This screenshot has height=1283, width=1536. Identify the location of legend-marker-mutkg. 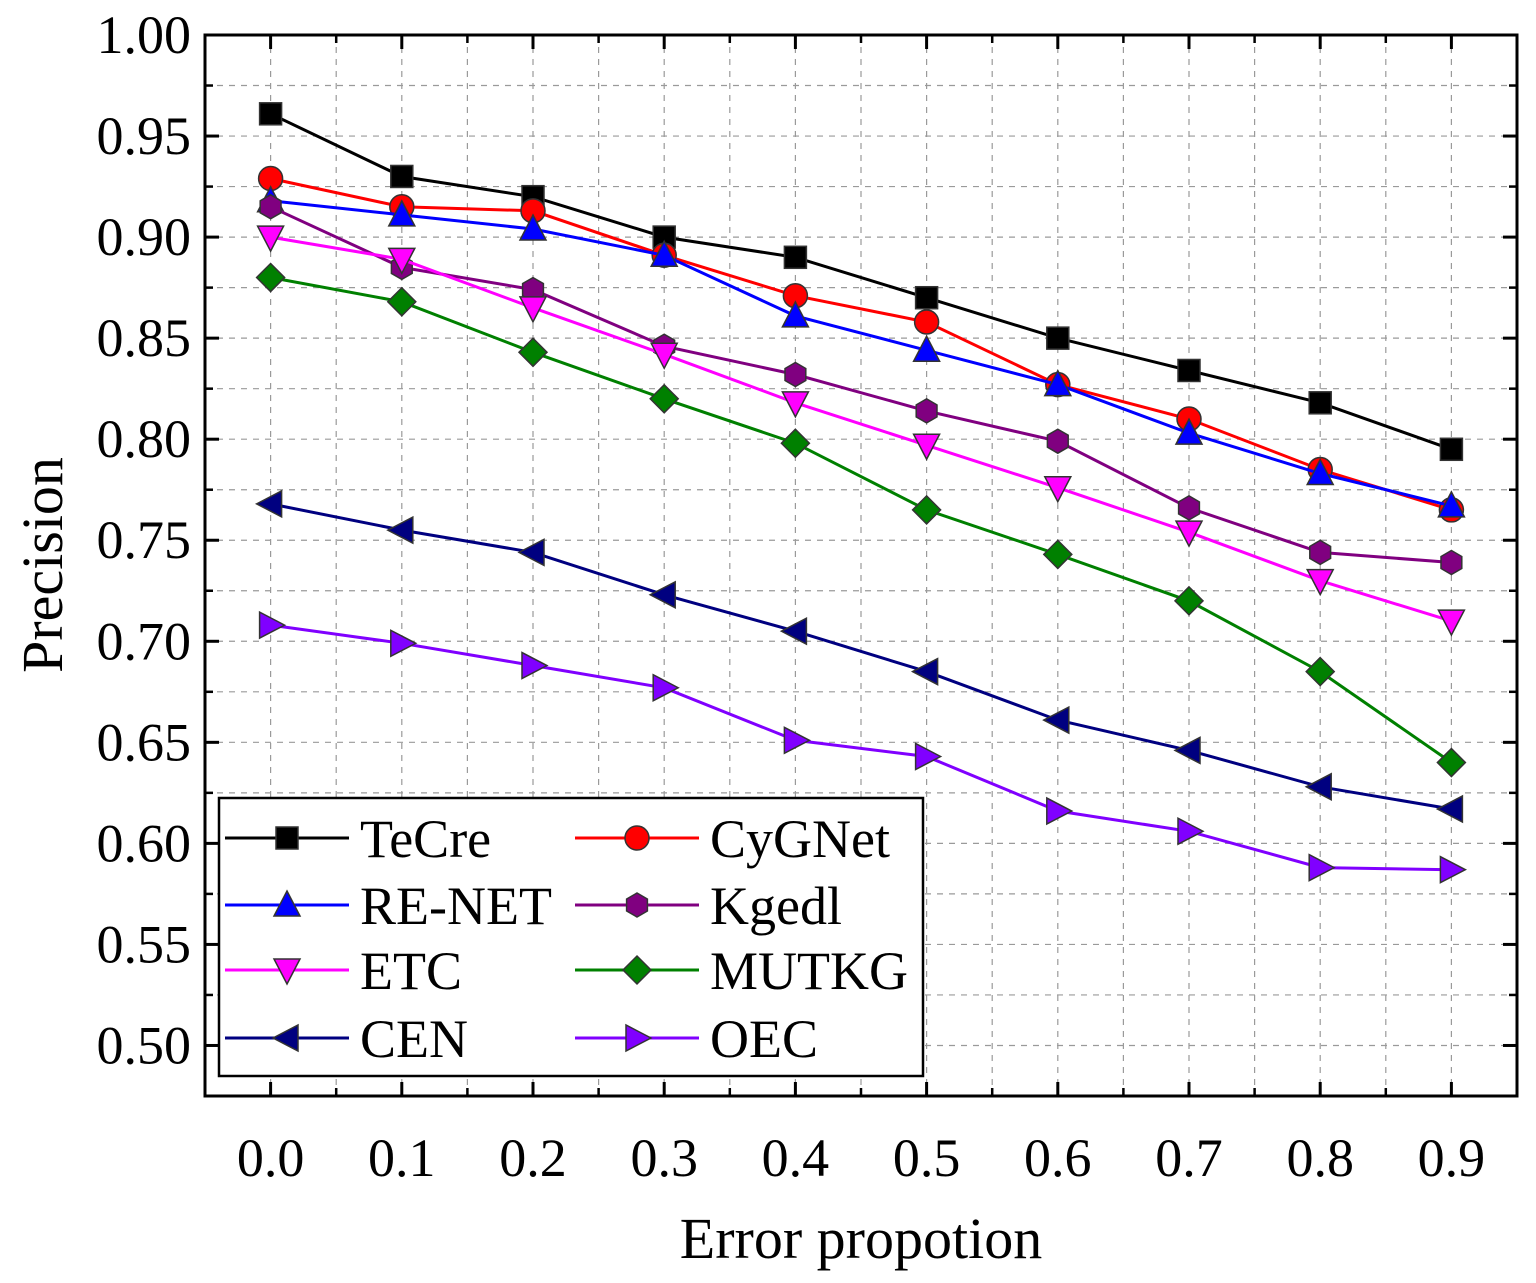
(637, 970).